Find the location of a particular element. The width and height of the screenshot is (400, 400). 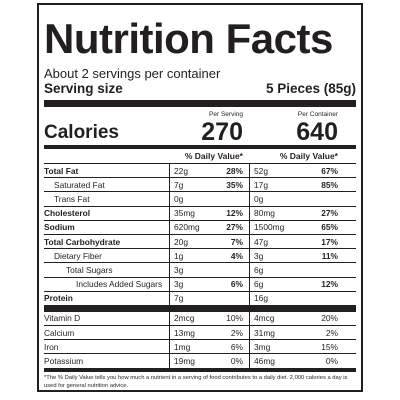

daily-value-header-row: % Daily Value* % Daily Value* is located at coordinates (200, 156).